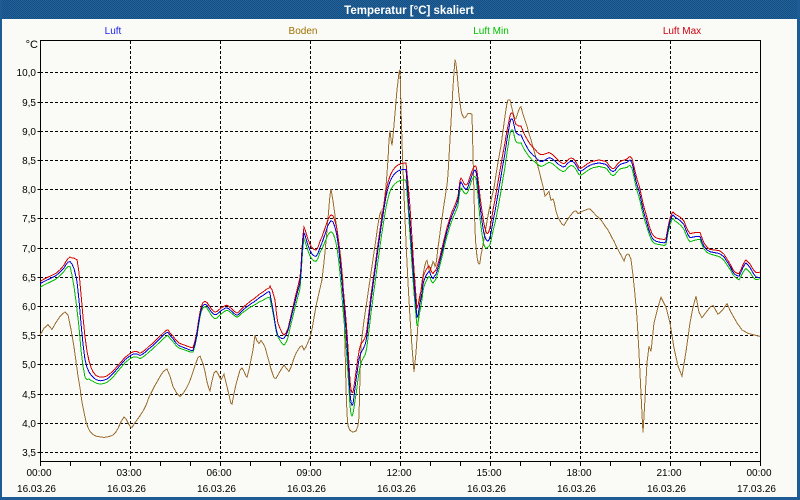 This screenshot has width=800, height=500. I want to click on svg-text: 7,0, so click(29, 249).